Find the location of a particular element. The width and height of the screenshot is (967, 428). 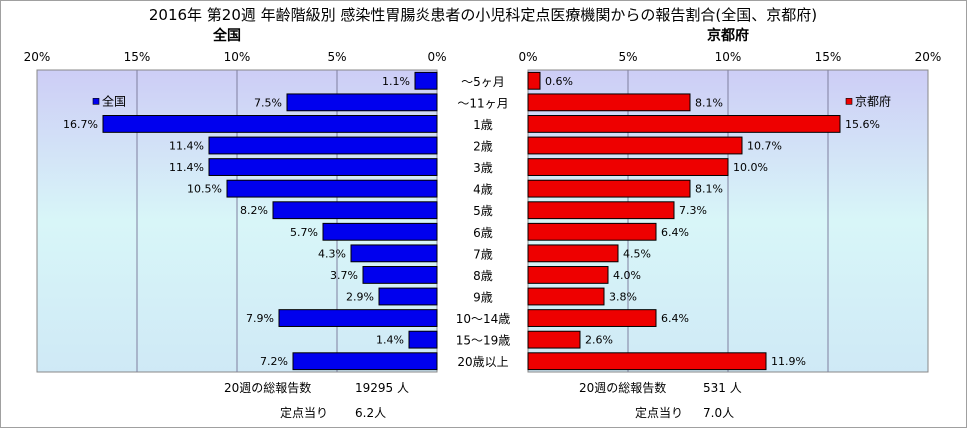

data-label-national: 5.7% is located at coordinates (304, 232).